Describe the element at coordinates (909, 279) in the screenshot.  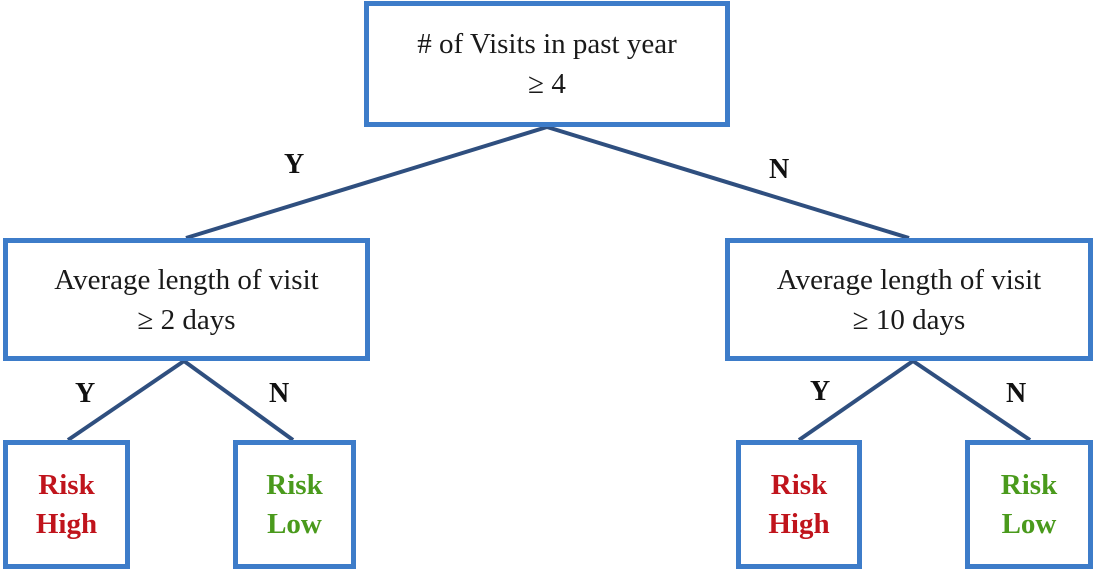
I see `right-condition-line1: Average length of visit` at that location.